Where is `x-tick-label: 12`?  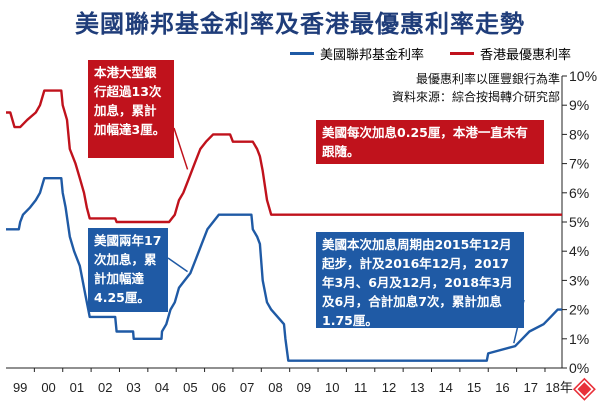 x-tick-label: 12 is located at coordinates (389, 387).